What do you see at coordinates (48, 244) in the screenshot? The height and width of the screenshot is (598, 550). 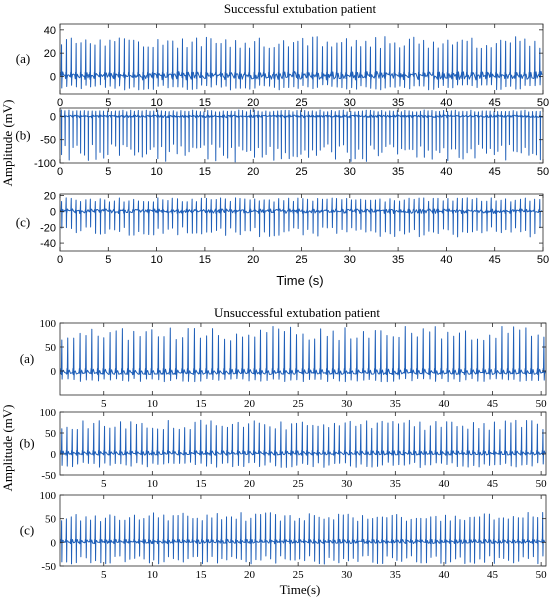 I see `y-tick-label: -40` at bounding box center [48, 244].